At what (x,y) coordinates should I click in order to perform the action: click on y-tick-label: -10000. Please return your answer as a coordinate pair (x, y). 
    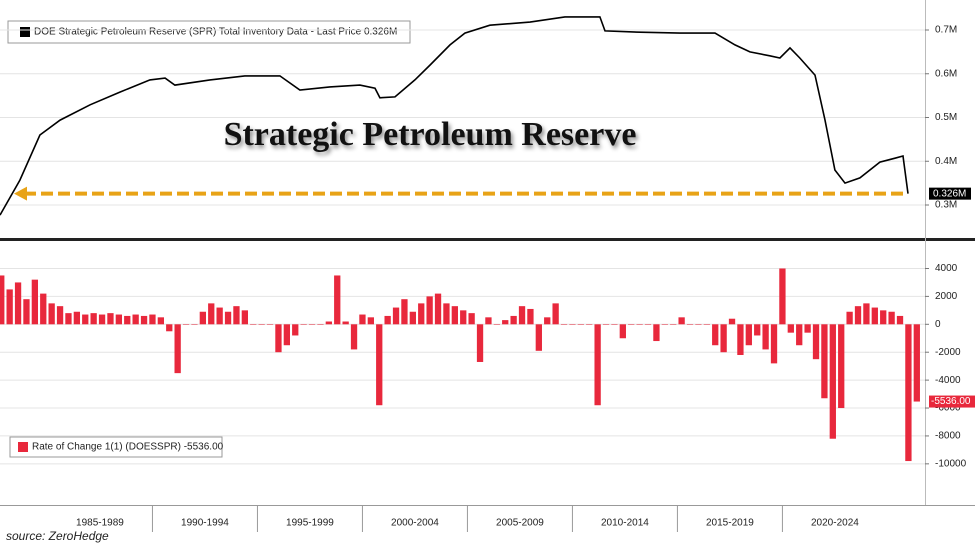
    Looking at the image, I should click on (951, 463).